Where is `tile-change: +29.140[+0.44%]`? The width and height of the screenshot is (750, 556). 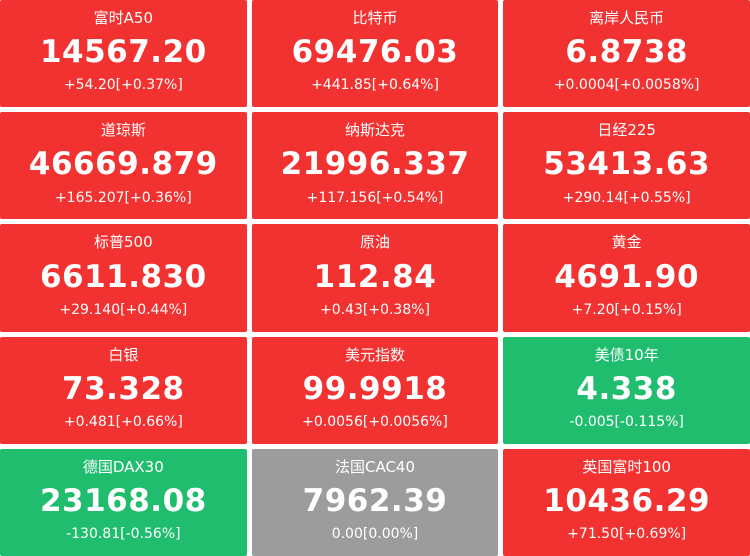 tile-change: +29.140[+0.44%] is located at coordinates (123, 309).